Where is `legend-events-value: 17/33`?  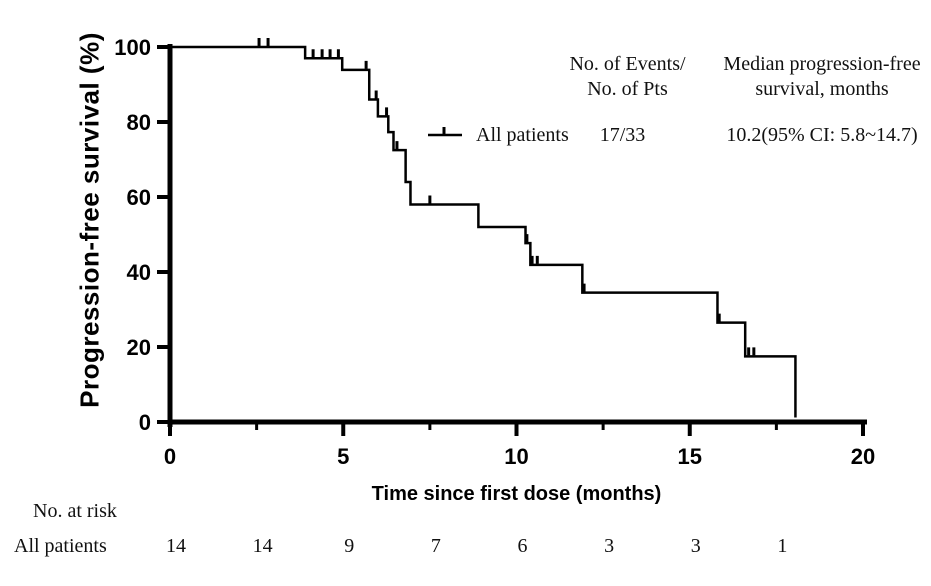
legend-events-value: 17/33 is located at coordinates (622, 135).